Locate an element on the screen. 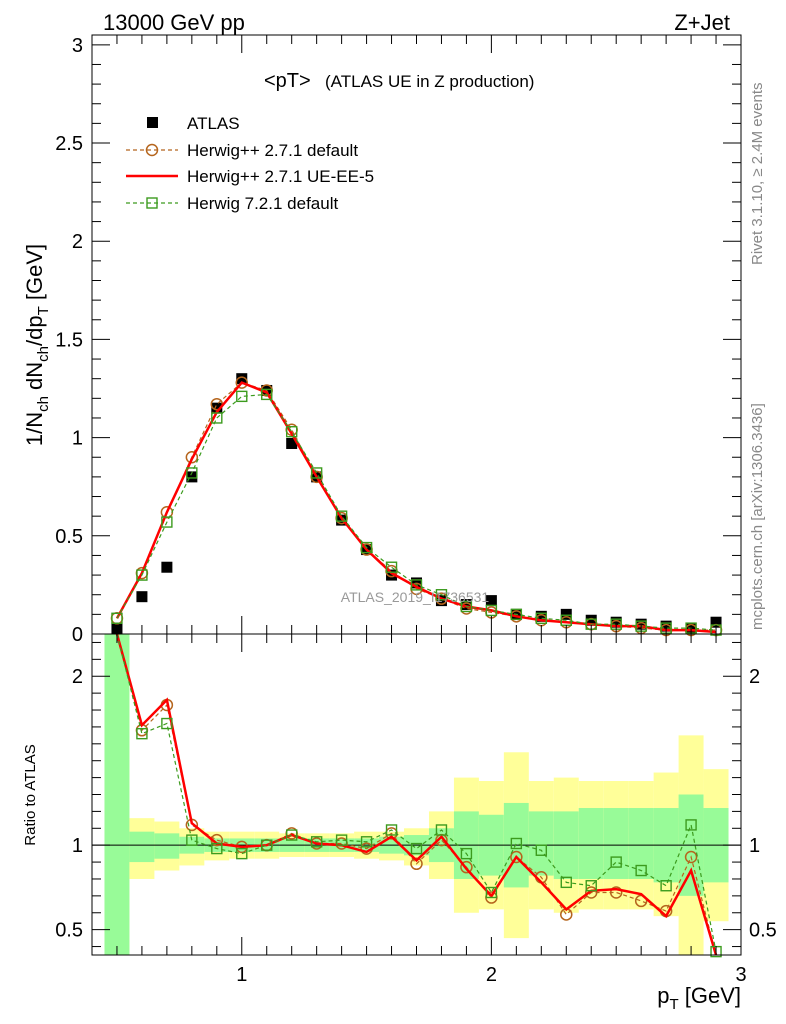 The image size is (786, 1024). legend-marker-herwigpp-default is located at coordinates (152, 150).